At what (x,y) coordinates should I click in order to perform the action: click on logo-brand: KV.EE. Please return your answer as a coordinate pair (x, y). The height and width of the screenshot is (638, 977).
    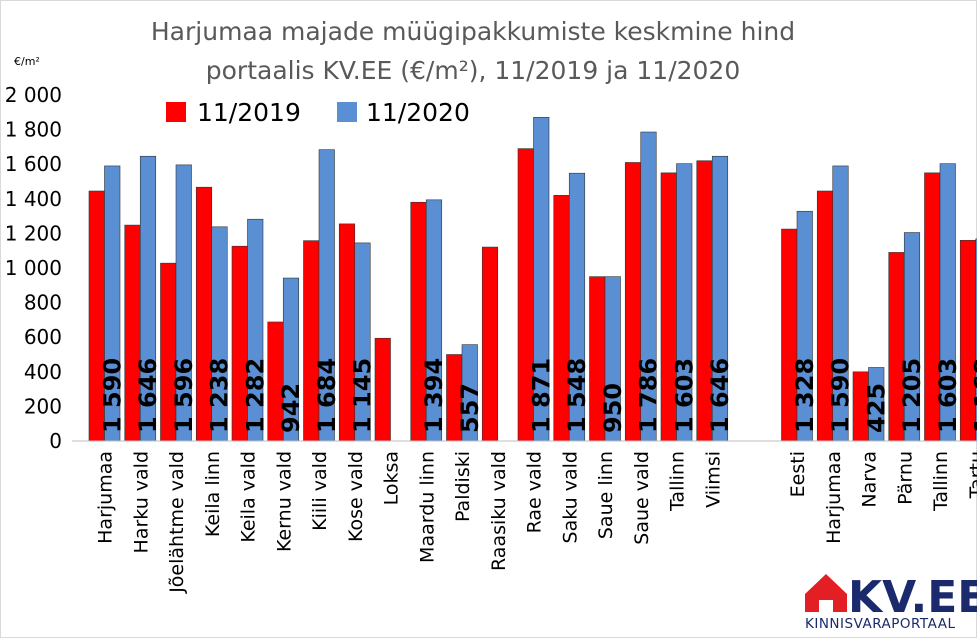
    Looking at the image, I should click on (912, 597).